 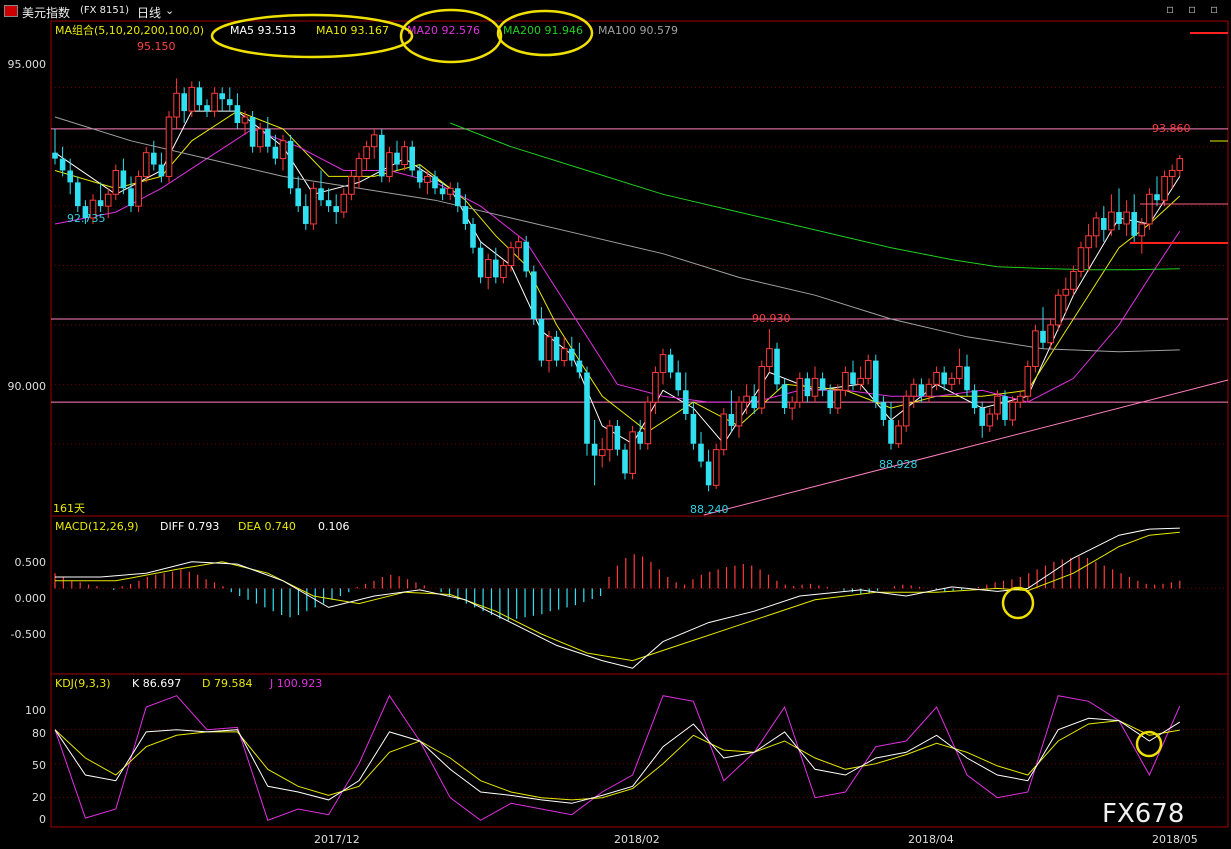 What do you see at coordinates (337, 839) in the screenshot?
I see `x-label-2017-12: 2017/12` at bounding box center [337, 839].